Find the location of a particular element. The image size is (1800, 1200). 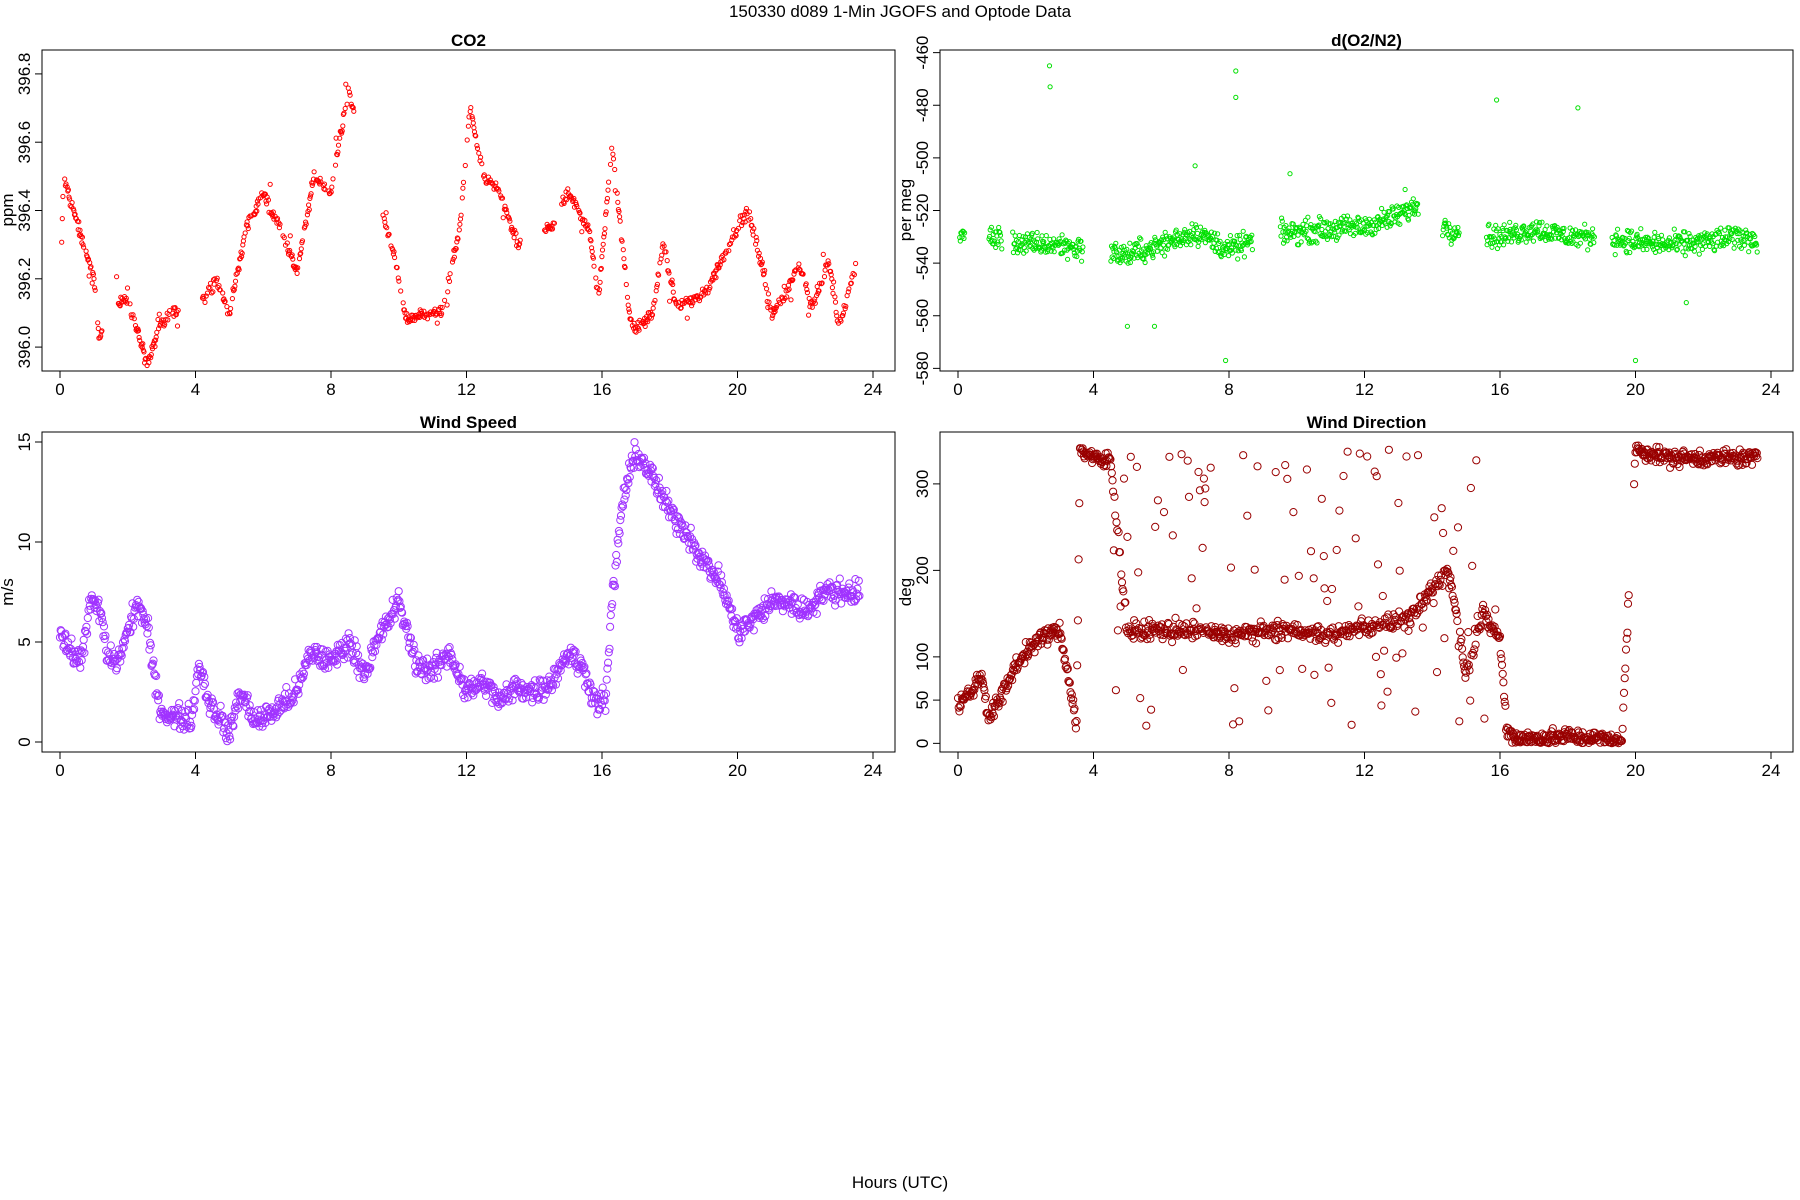

x-tick-label: 24 is located at coordinates (873, 389).